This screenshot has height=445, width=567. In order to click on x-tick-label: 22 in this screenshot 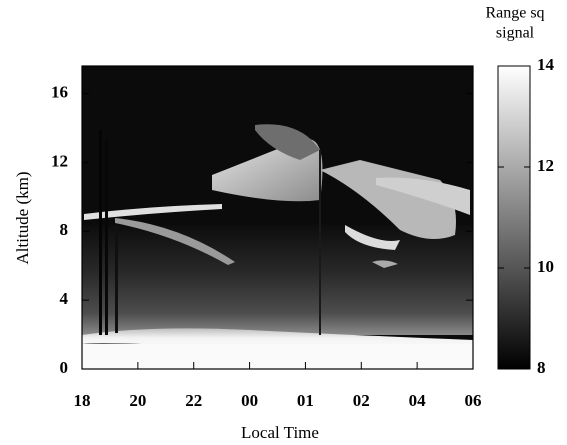, I will do `click(193, 400)`.